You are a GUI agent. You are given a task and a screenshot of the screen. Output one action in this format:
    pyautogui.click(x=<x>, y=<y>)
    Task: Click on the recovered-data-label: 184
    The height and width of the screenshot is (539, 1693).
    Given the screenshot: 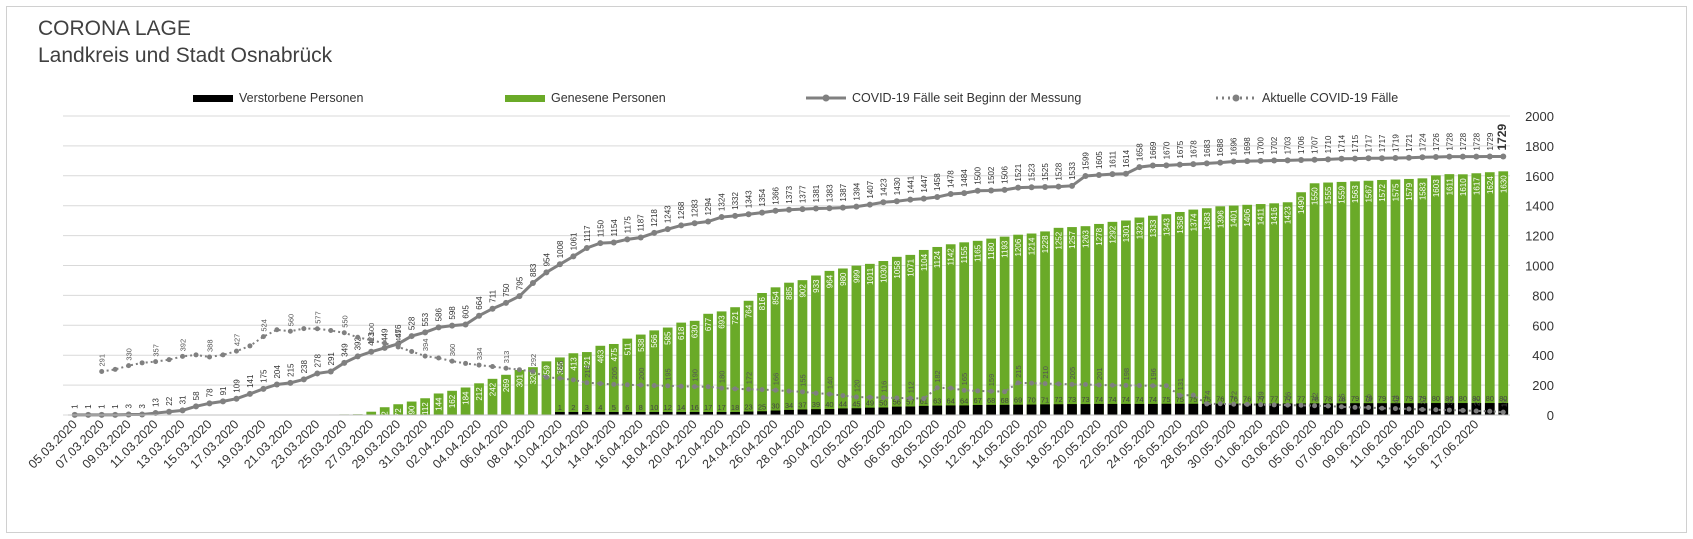 What is the action you would take?
    pyautogui.click(x=466, y=398)
    